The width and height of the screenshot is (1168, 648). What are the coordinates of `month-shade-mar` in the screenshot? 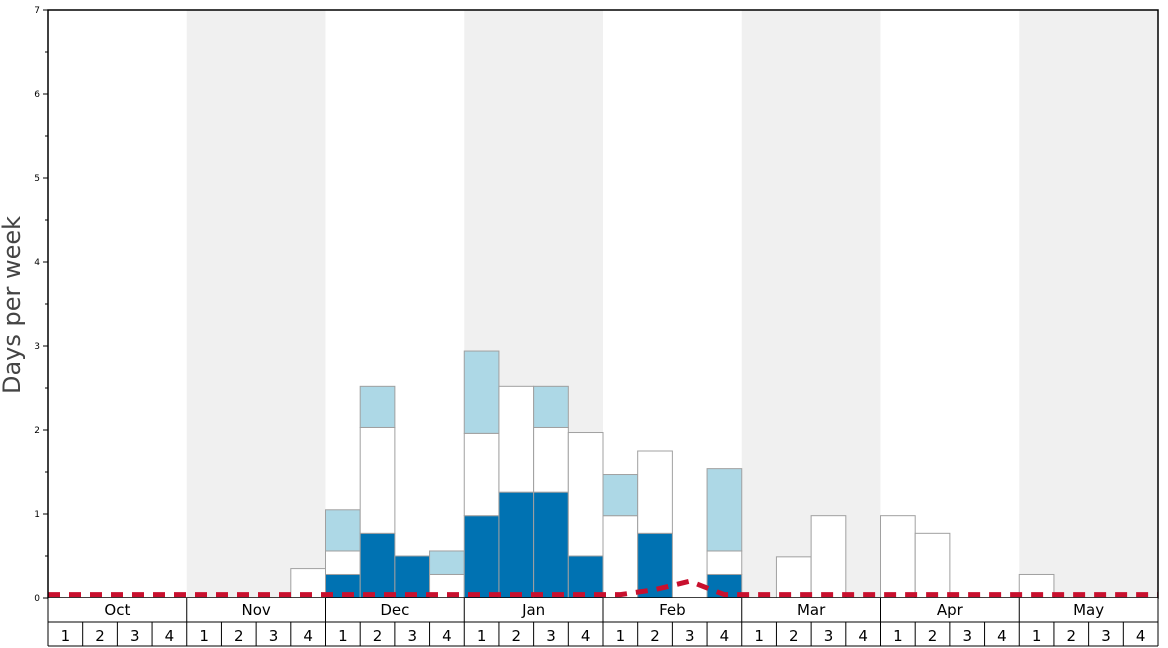 It's located at (811, 304).